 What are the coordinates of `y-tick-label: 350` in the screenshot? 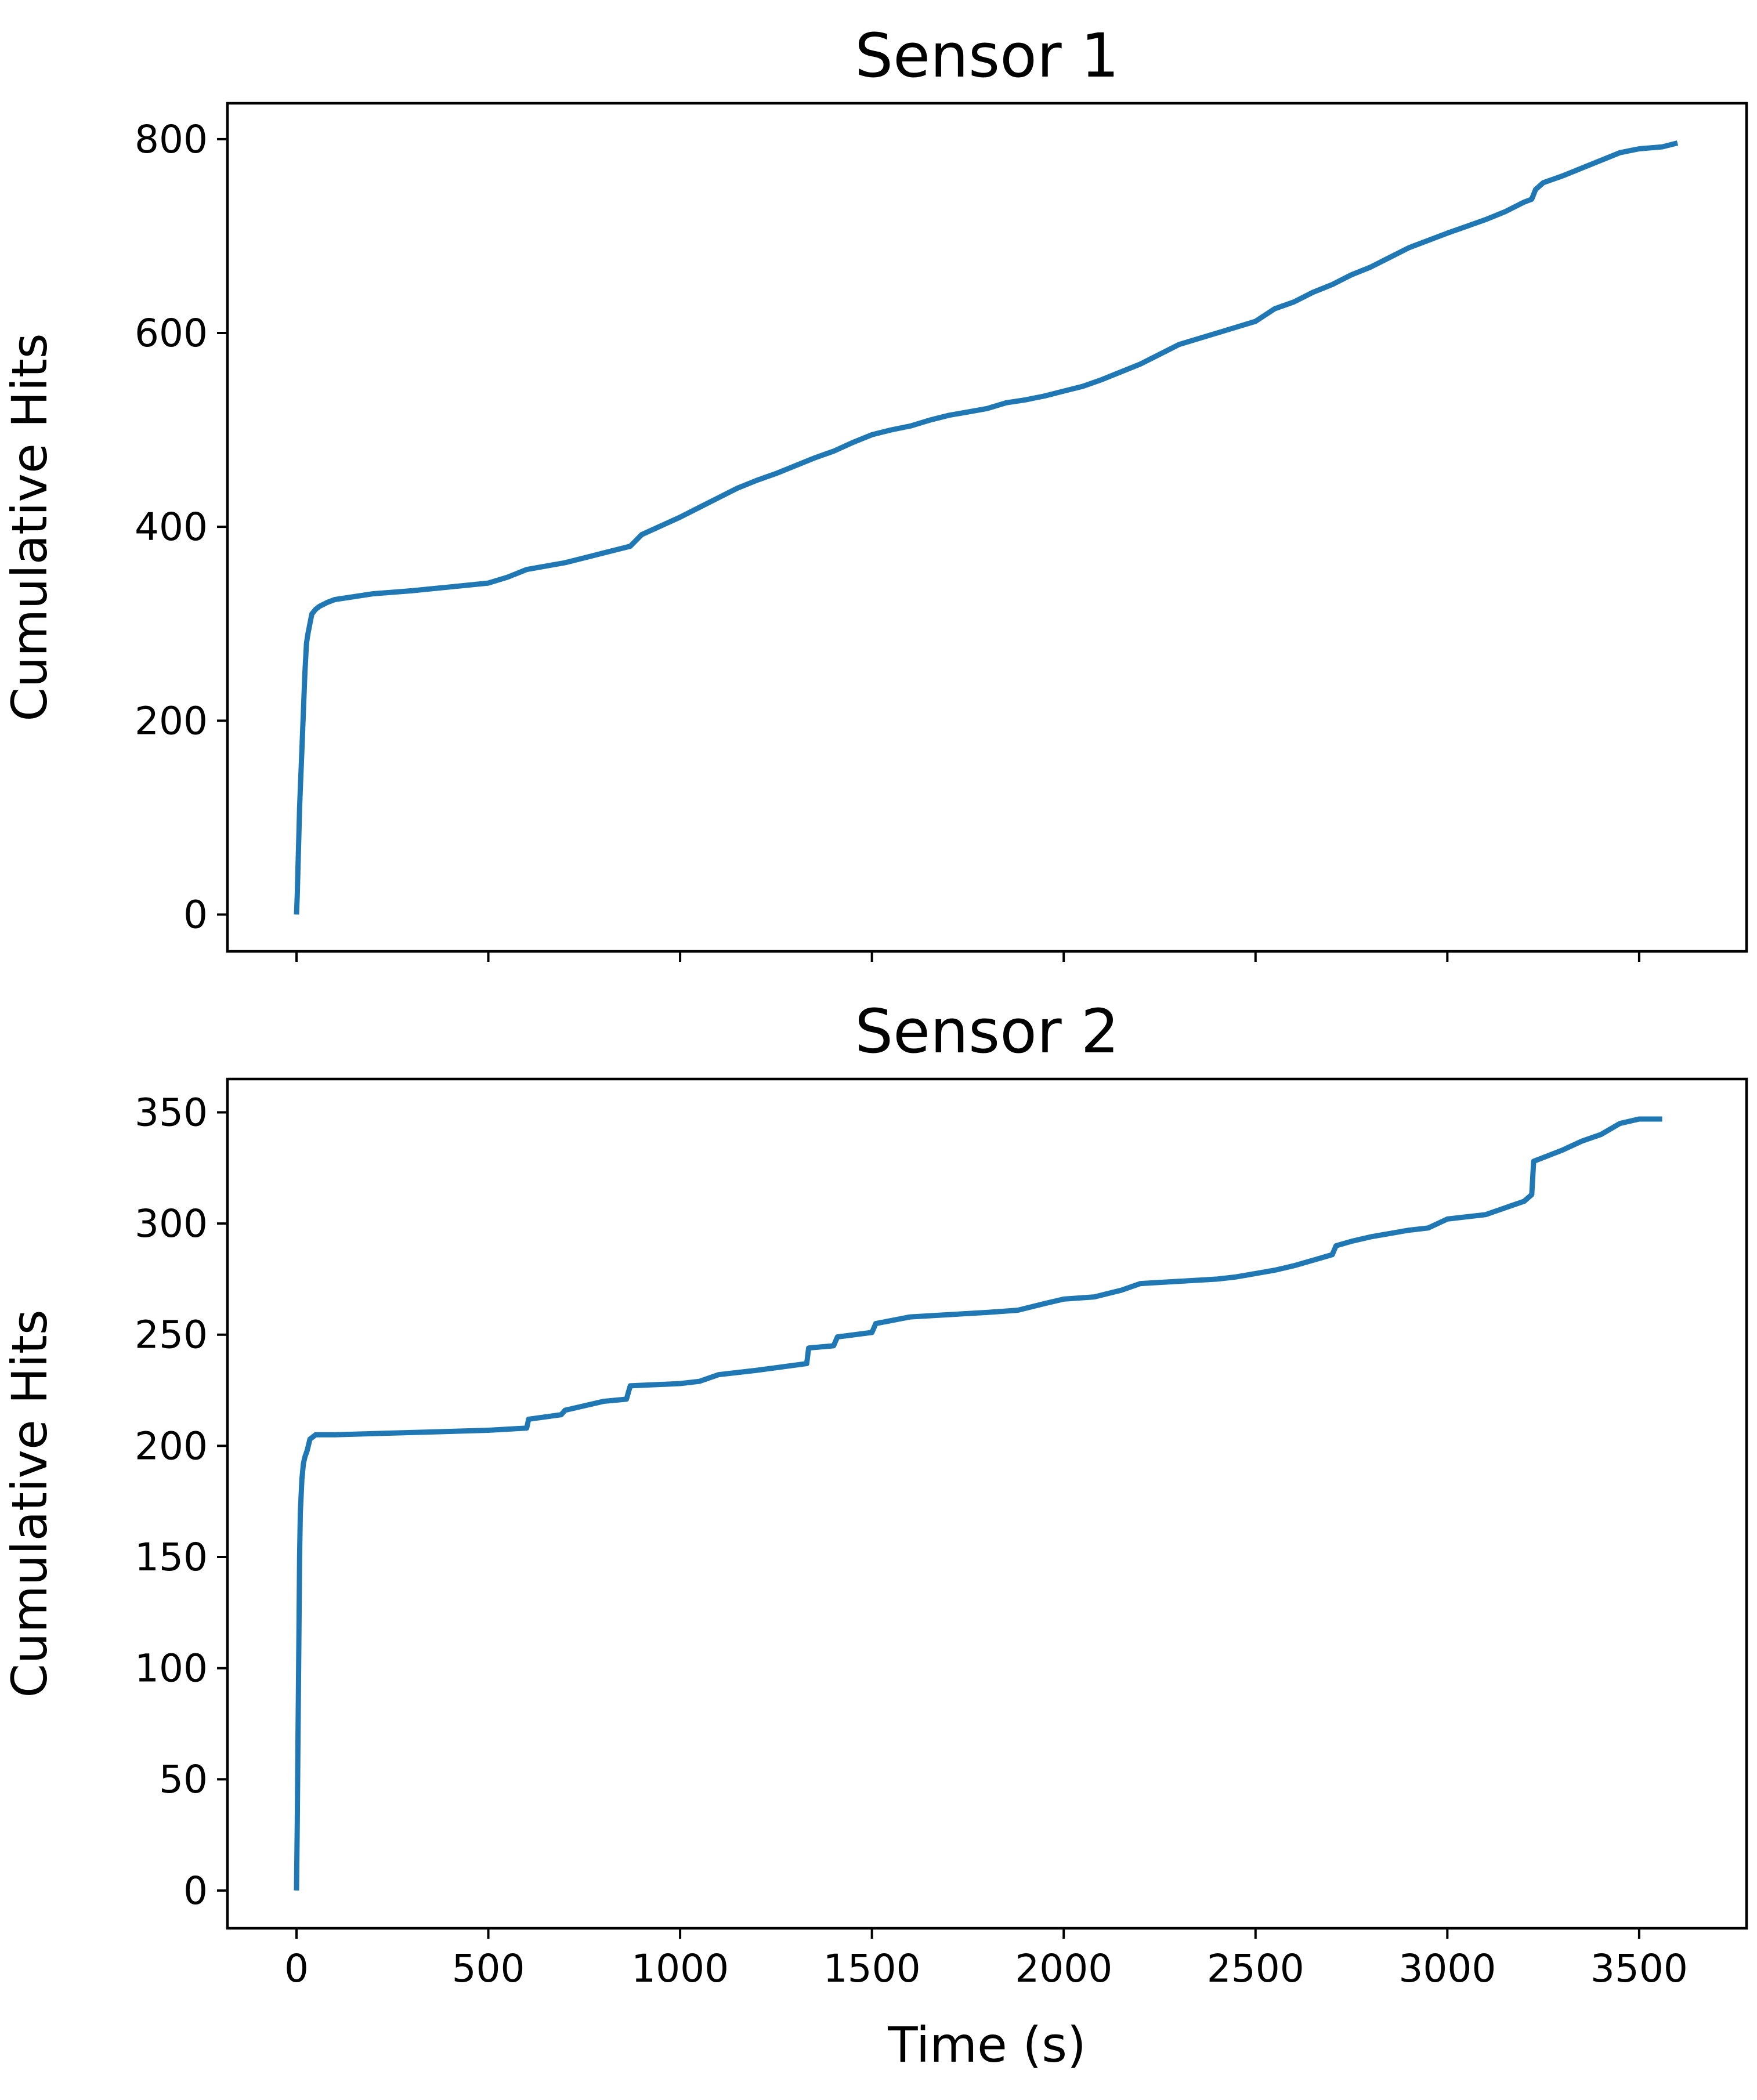 It's located at (171, 1112).